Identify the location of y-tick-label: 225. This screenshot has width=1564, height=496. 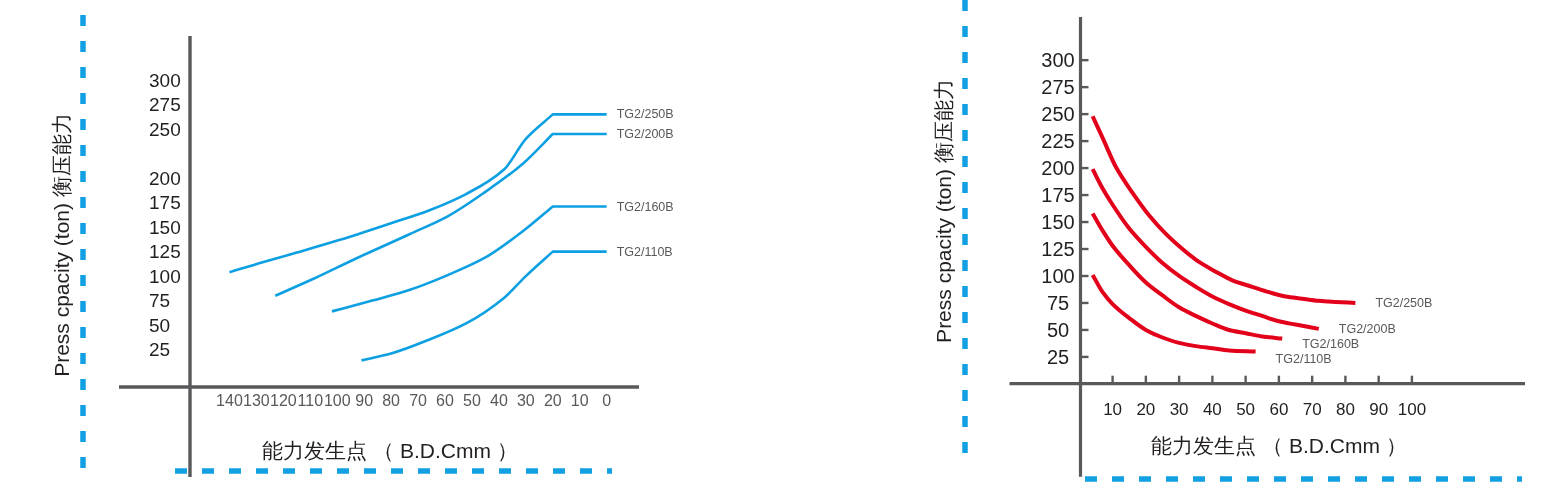
(1058, 141).